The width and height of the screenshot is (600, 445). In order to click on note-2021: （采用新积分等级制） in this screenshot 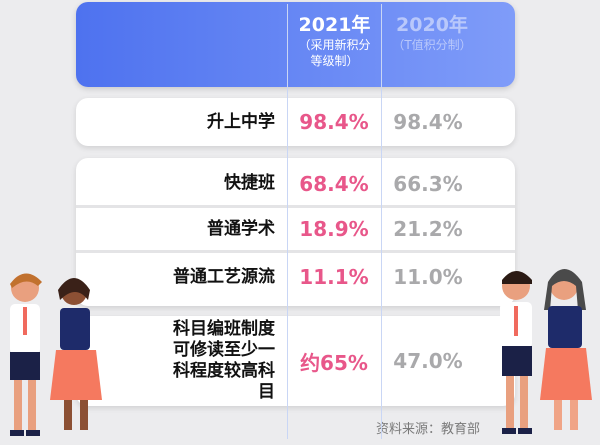, I will do `click(334, 53)`.